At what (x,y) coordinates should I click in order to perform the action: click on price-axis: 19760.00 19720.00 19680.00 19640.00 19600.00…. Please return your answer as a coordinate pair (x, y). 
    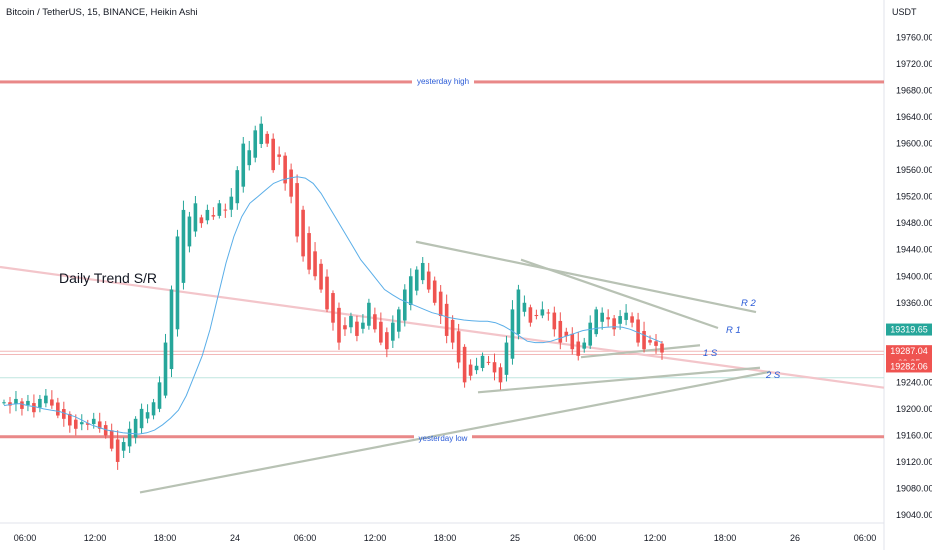
    Looking at the image, I should click on (914, 277).